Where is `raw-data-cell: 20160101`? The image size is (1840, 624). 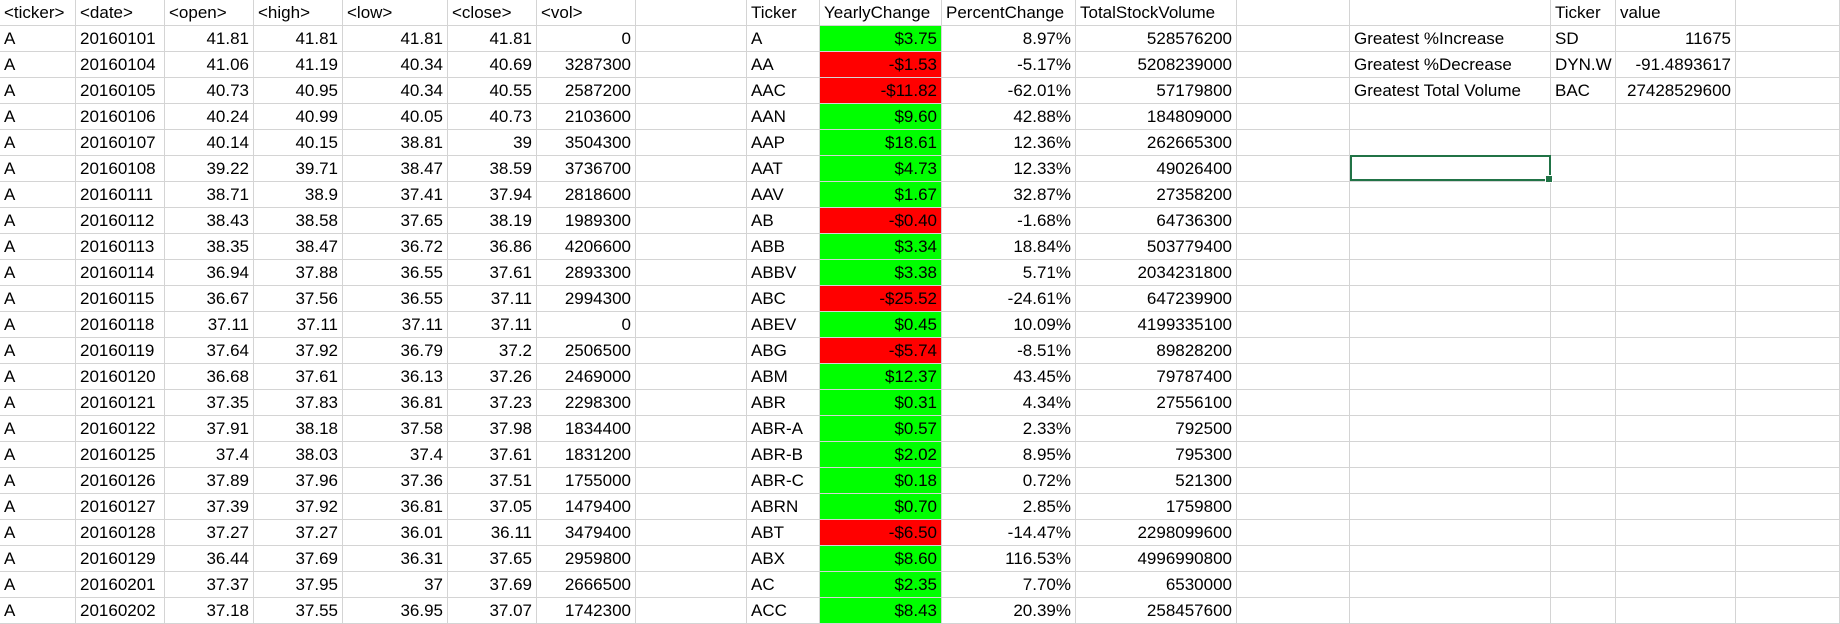 raw-data-cell: 20160101 is located at coordinates (120, 39).